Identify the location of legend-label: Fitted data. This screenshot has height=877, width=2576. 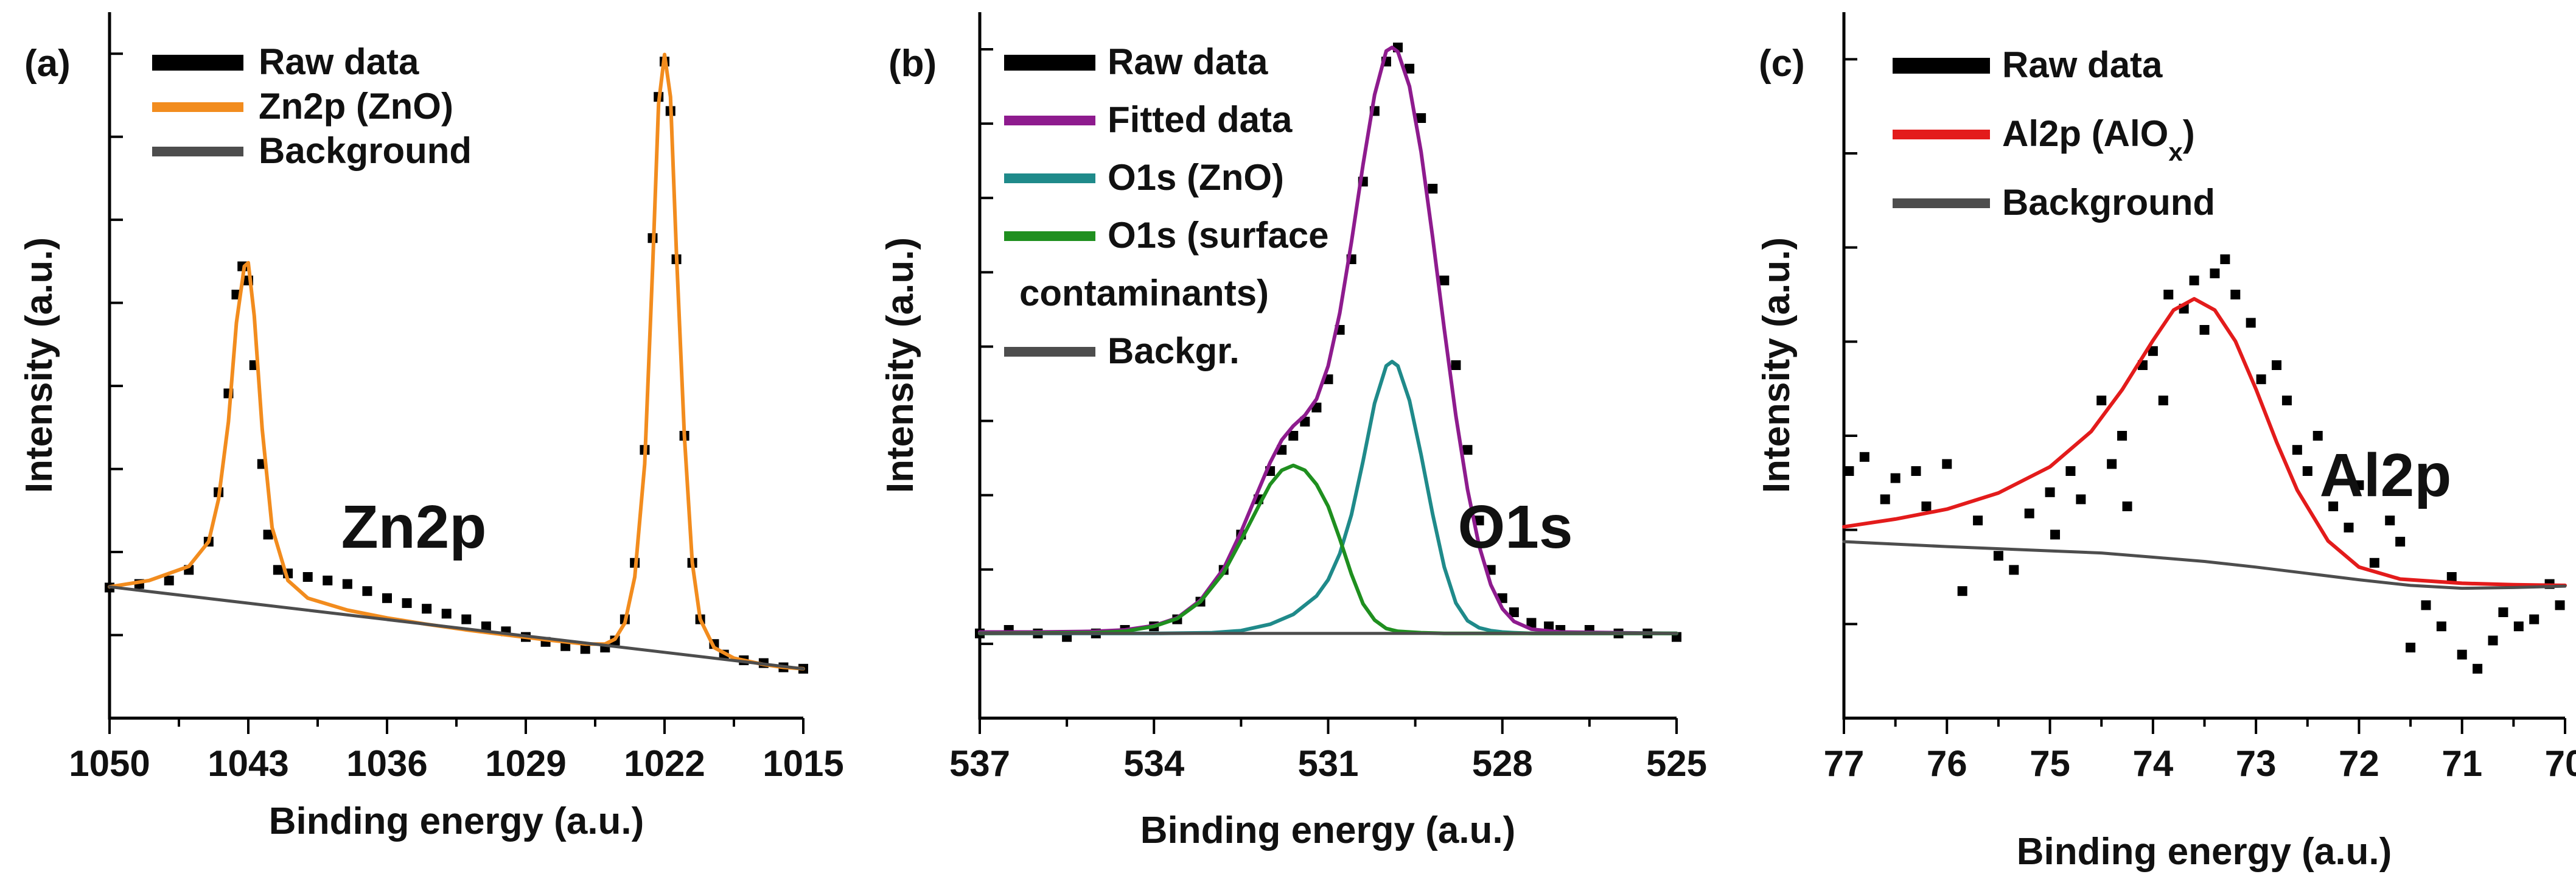
(1200, 119).